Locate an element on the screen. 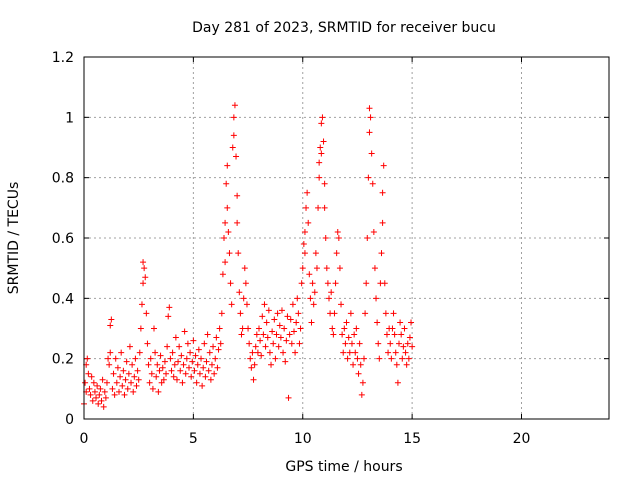  y-tick-label: 0.2 is located at coordinates (63, 360).